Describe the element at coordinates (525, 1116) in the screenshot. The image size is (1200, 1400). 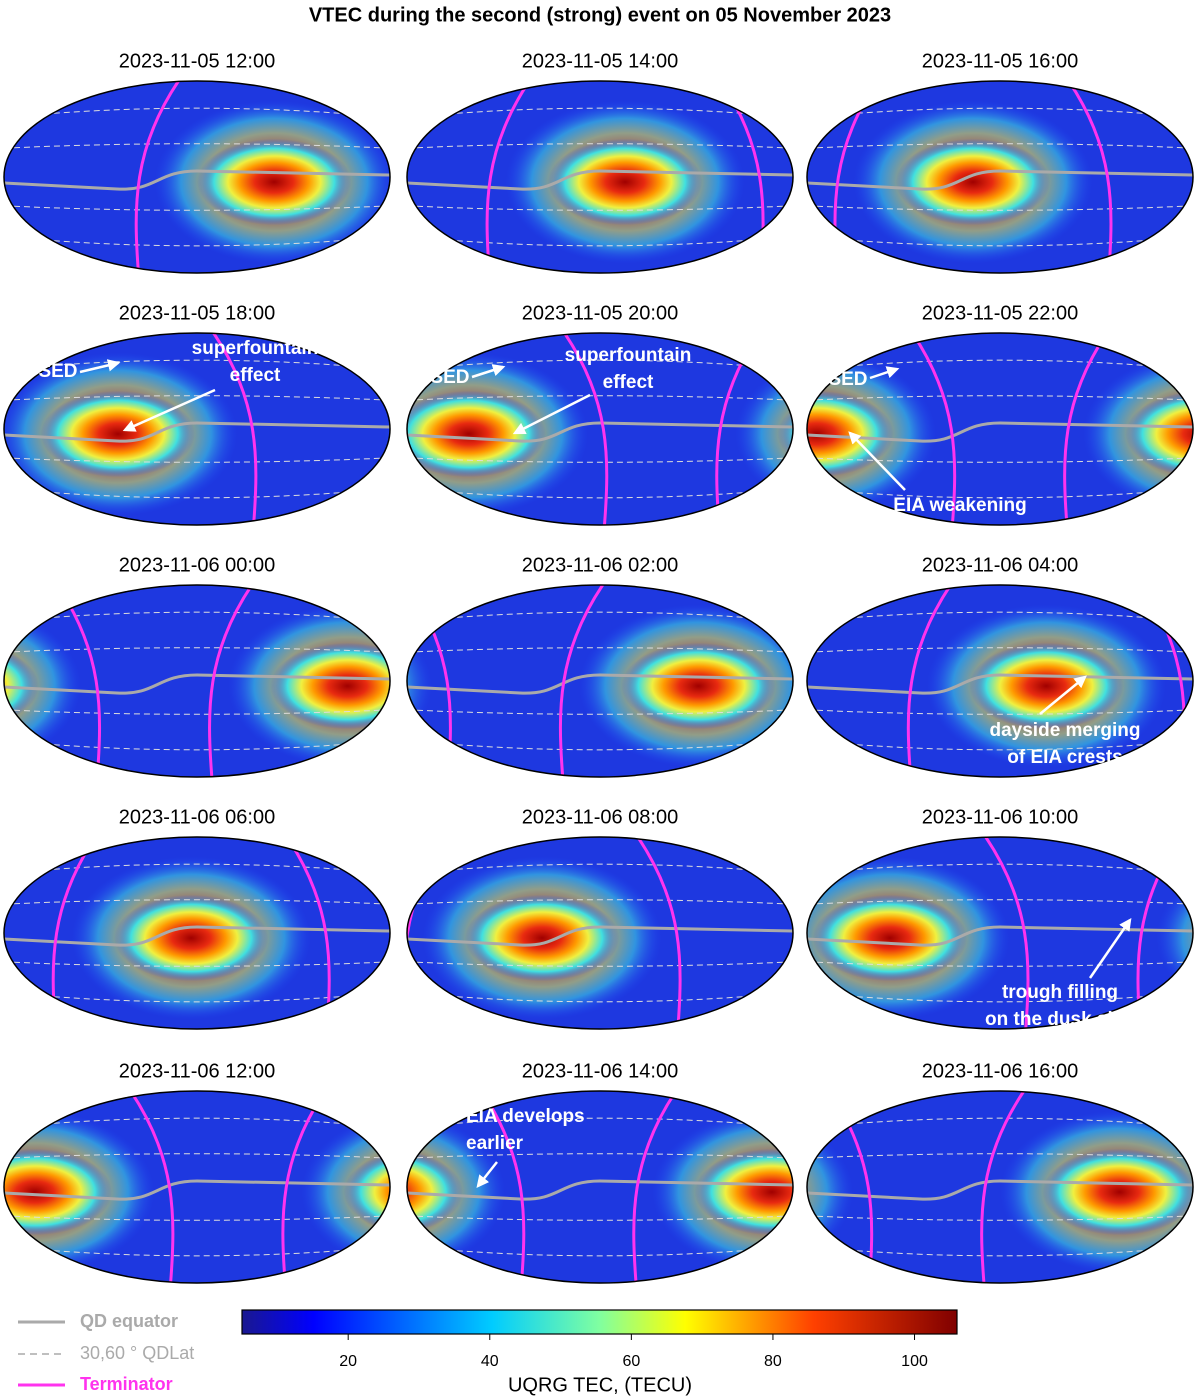
I see `annotation-text: EIA develops` at that location.